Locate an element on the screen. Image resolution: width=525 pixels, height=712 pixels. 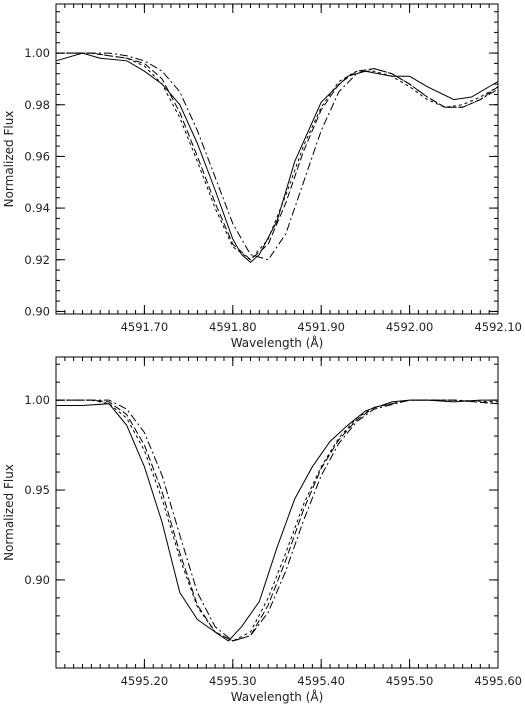
y-tick-label: 0.95 is located at coordinates (37, 490).